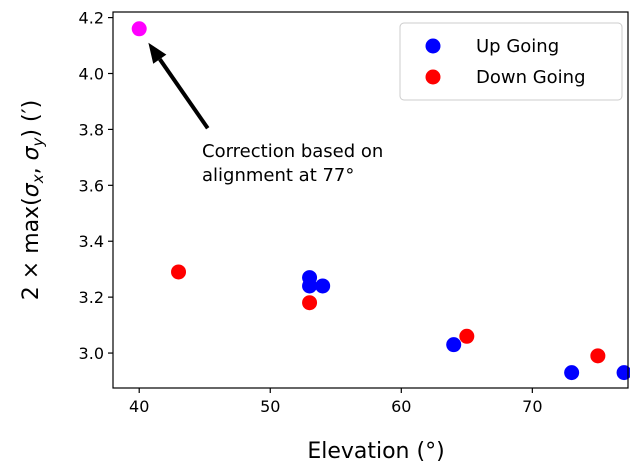  Describe the element at coordinates (91, 353) in the screenshot. I see `y-tick-label: 3.0` at that location.